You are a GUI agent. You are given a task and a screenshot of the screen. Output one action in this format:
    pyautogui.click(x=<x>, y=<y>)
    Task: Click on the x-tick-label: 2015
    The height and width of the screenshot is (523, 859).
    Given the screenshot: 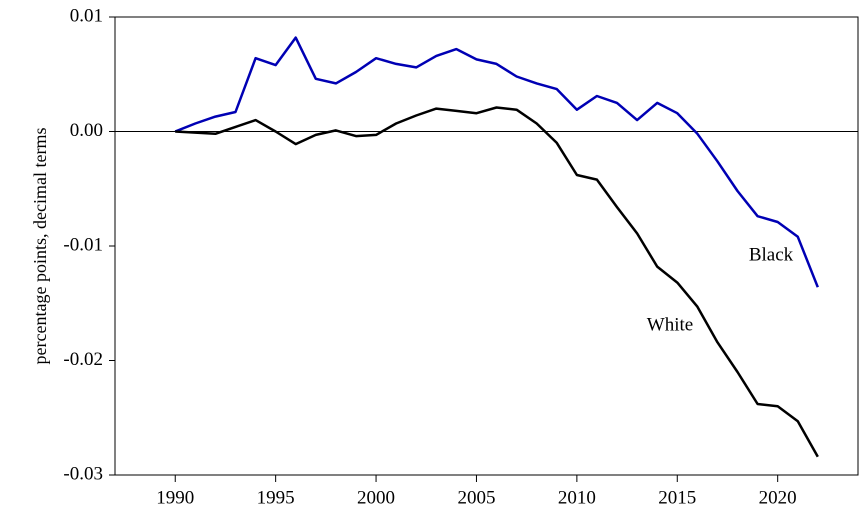 What is the action you would take?
    pyautogui.click(x=677, y=497)
    